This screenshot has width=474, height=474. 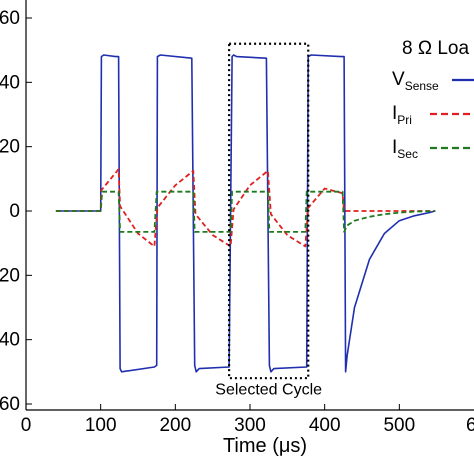 I want to click on y-tick-label: 0, so click(x=14, y=211).